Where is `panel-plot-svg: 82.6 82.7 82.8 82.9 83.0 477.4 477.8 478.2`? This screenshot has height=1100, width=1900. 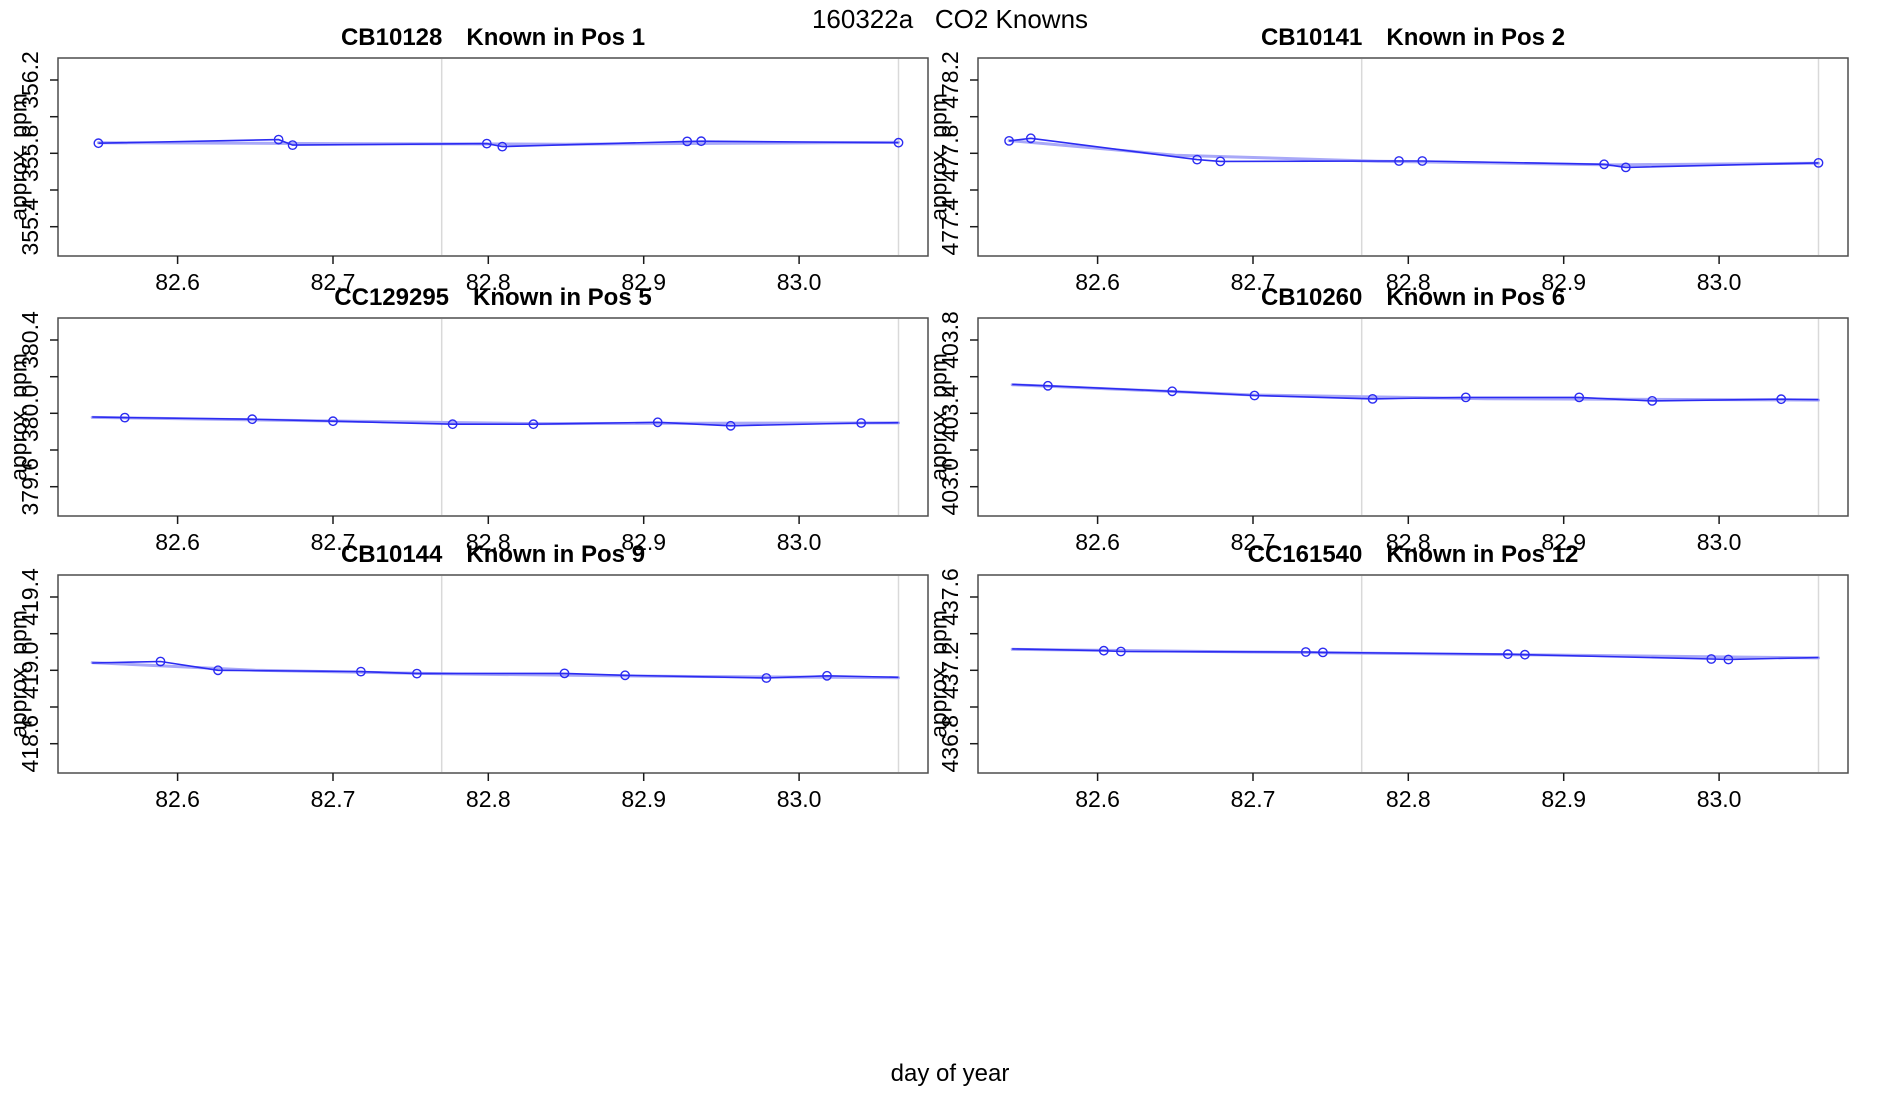 panel-plot-svg: 82.6 82.7 82.8 82.9 83.0 477.4 477.8 478.2 is located at coordinates (1393, 173).